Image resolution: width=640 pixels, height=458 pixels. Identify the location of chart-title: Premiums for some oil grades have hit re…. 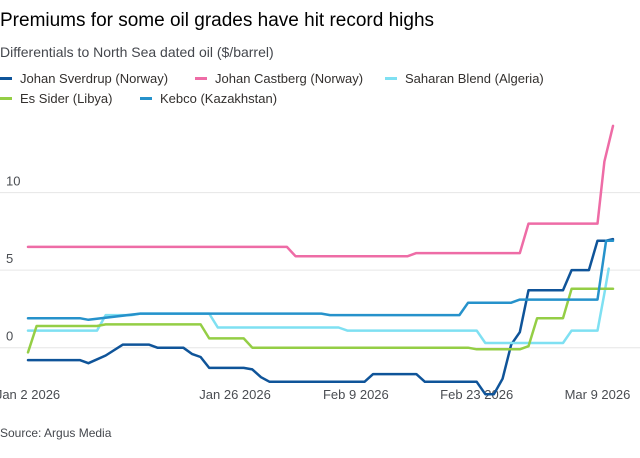
(217, 20).